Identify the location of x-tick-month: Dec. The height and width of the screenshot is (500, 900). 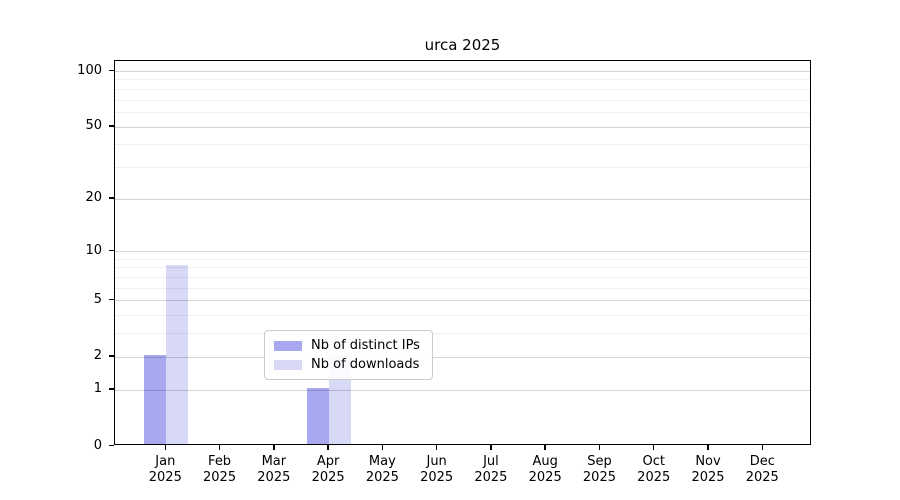
(762, 461).